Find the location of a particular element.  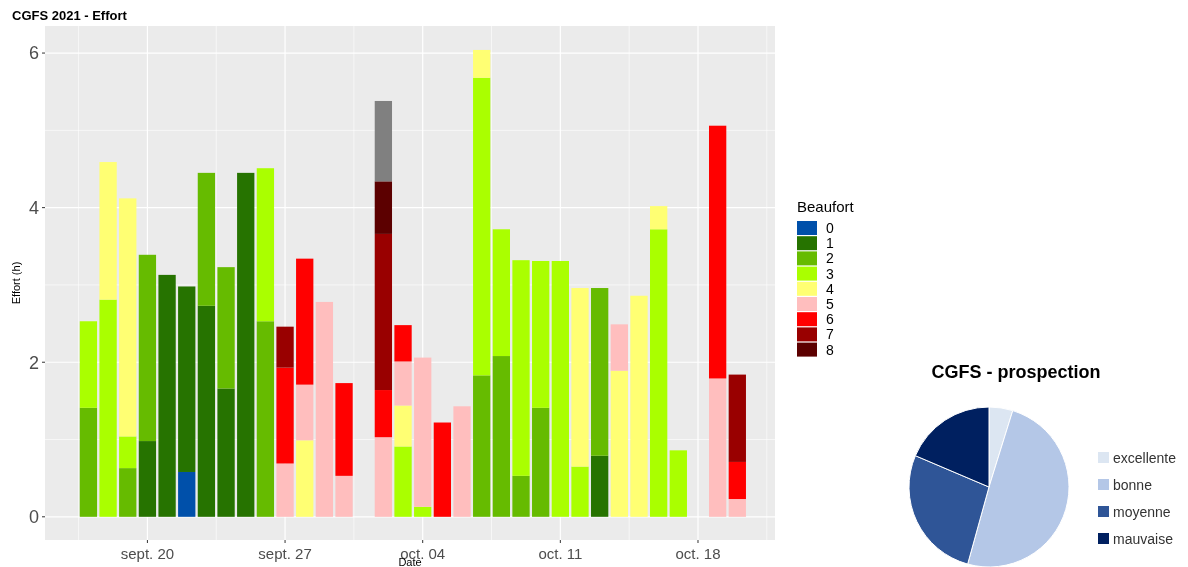

y-tick-label: 0 is located at coordinates (33, 517).